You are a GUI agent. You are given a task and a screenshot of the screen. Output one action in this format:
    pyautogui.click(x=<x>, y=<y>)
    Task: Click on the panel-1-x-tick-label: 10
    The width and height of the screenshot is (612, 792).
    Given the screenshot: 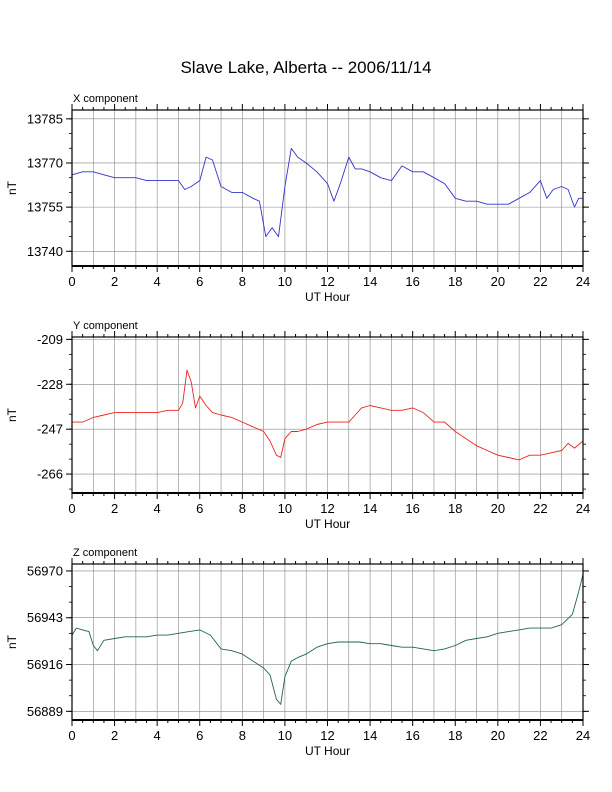 What is the action you would take?
    pyautogui.click(x=285, y=281)
    